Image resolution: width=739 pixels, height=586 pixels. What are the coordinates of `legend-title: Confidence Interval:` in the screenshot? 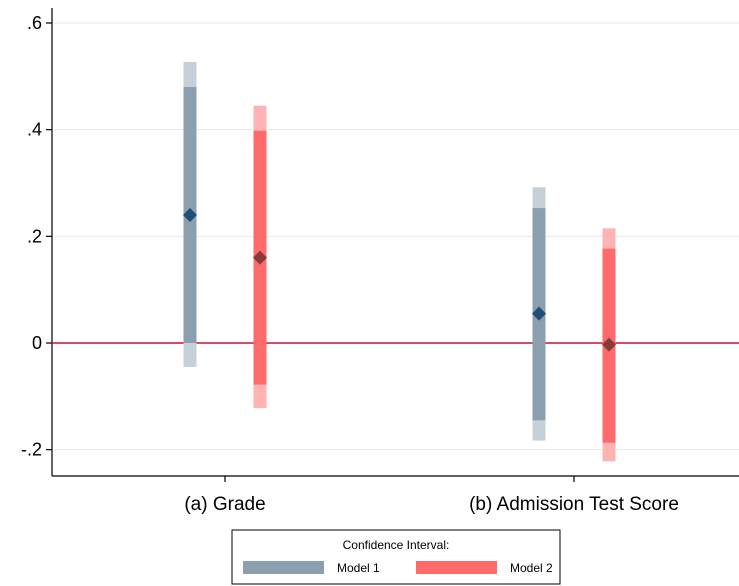 It's located at (396, 545).